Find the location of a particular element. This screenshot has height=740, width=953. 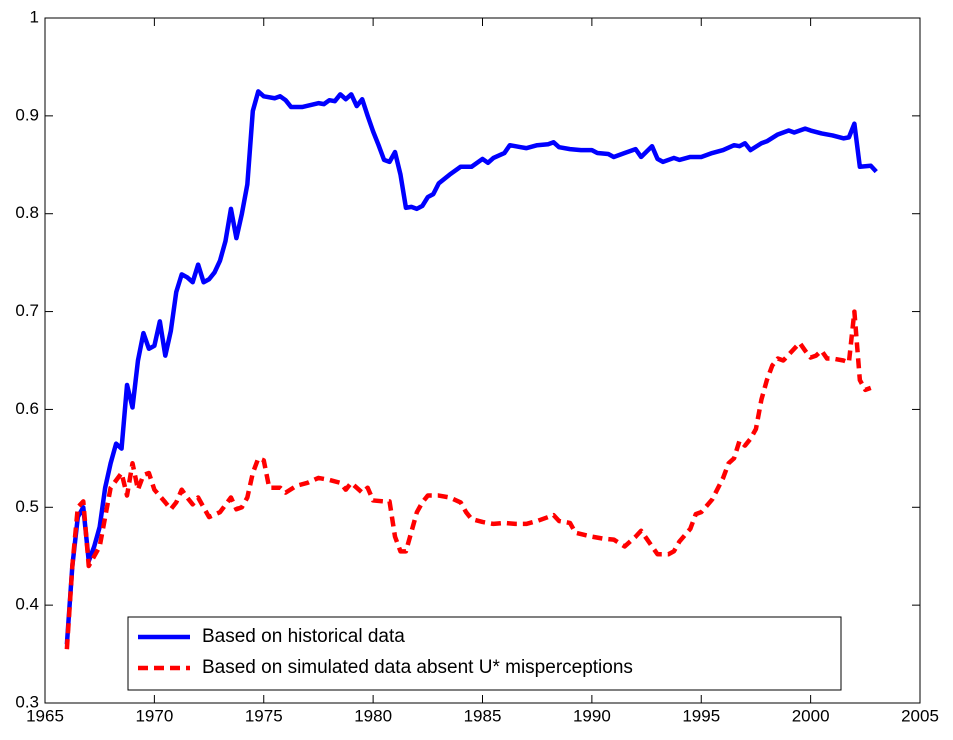

legend-box is located at coordinates (484, 653).